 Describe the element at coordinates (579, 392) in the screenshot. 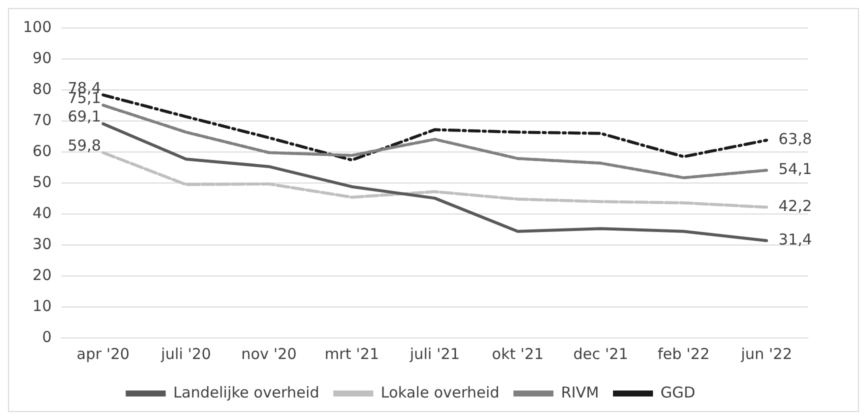

I see `legend-label: RIVM` at that location.